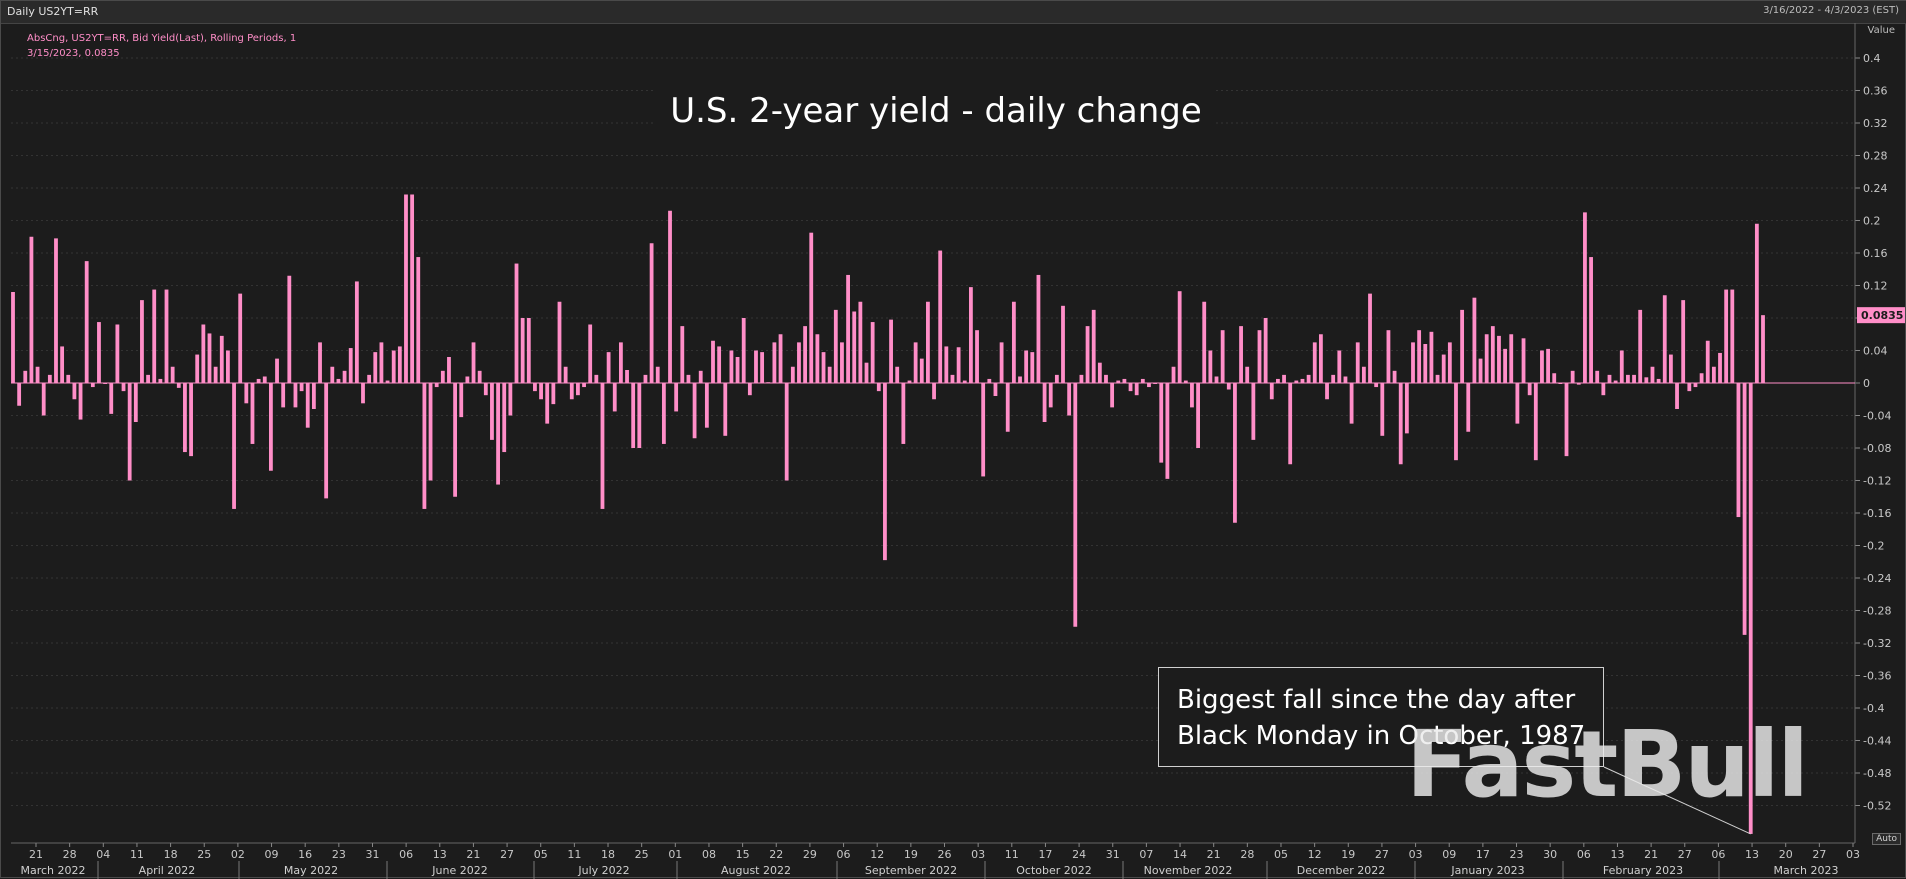 This screenshot has height=879, width=1906. What do you see at coordinates (844, 854) in the screenshot?
I see `x-tick-label: 06` at bounding box center [844, 854].